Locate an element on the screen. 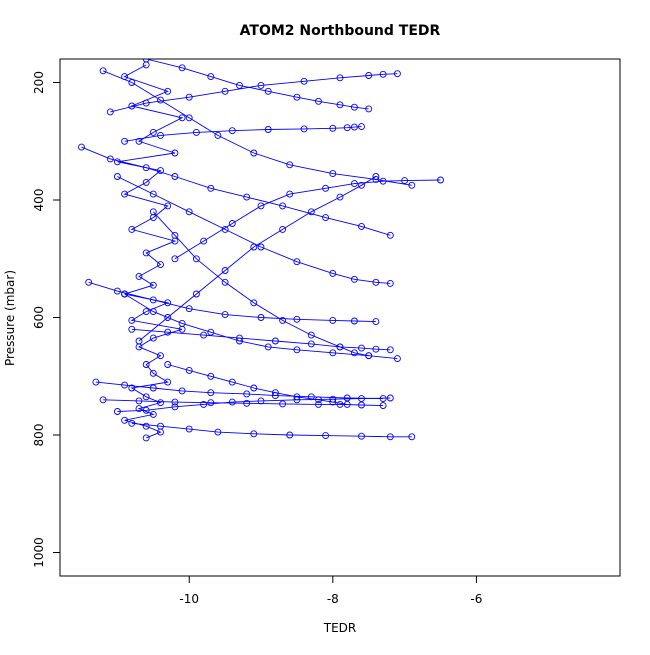 The height and width of the screenshot is (655, 650). y-tick-label: 600 is located at coordinates (39, 317).